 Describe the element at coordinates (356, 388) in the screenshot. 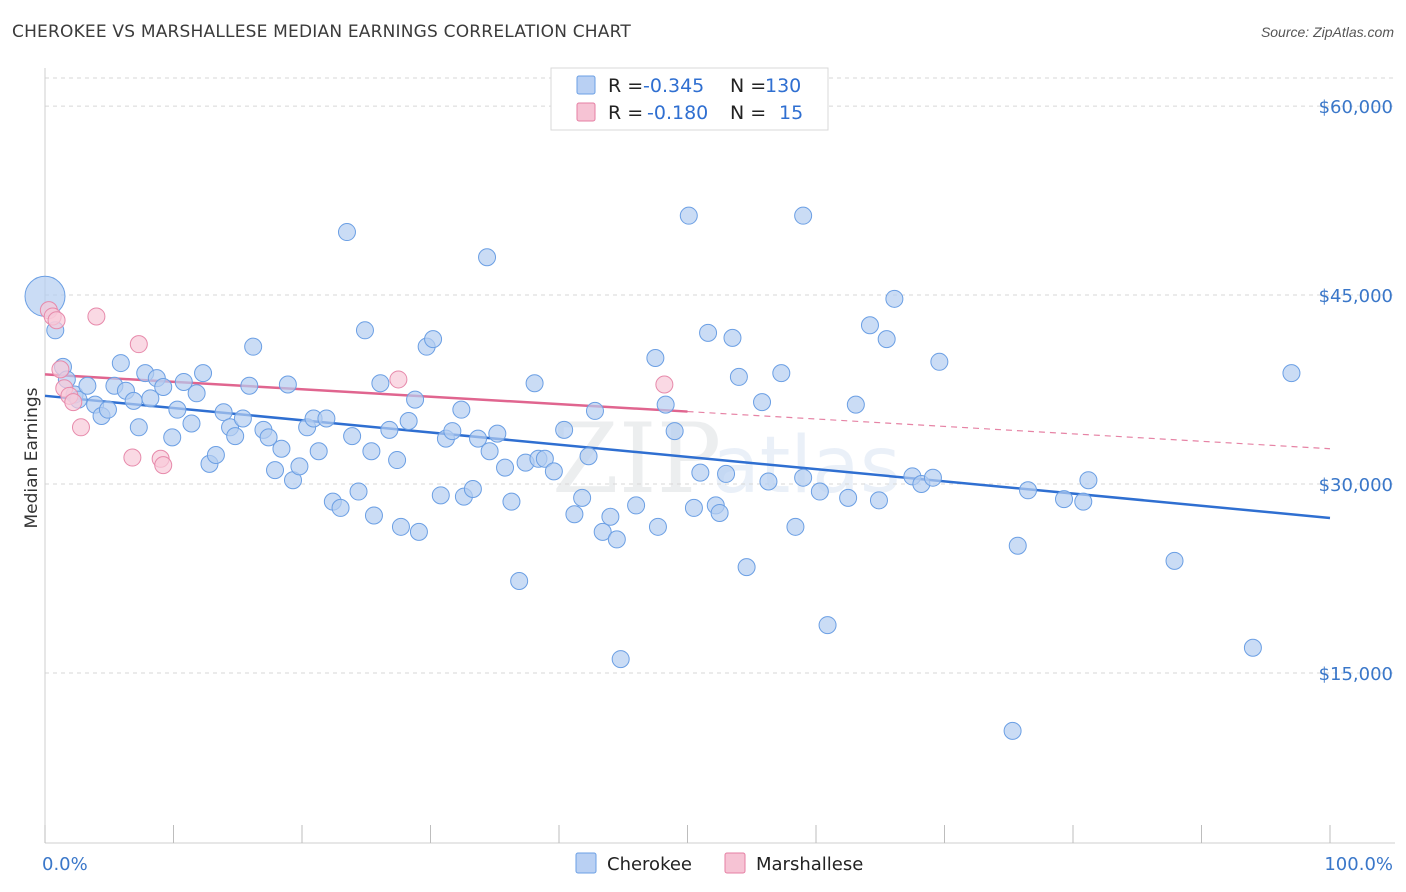

I see `series-marshallese` at that location.